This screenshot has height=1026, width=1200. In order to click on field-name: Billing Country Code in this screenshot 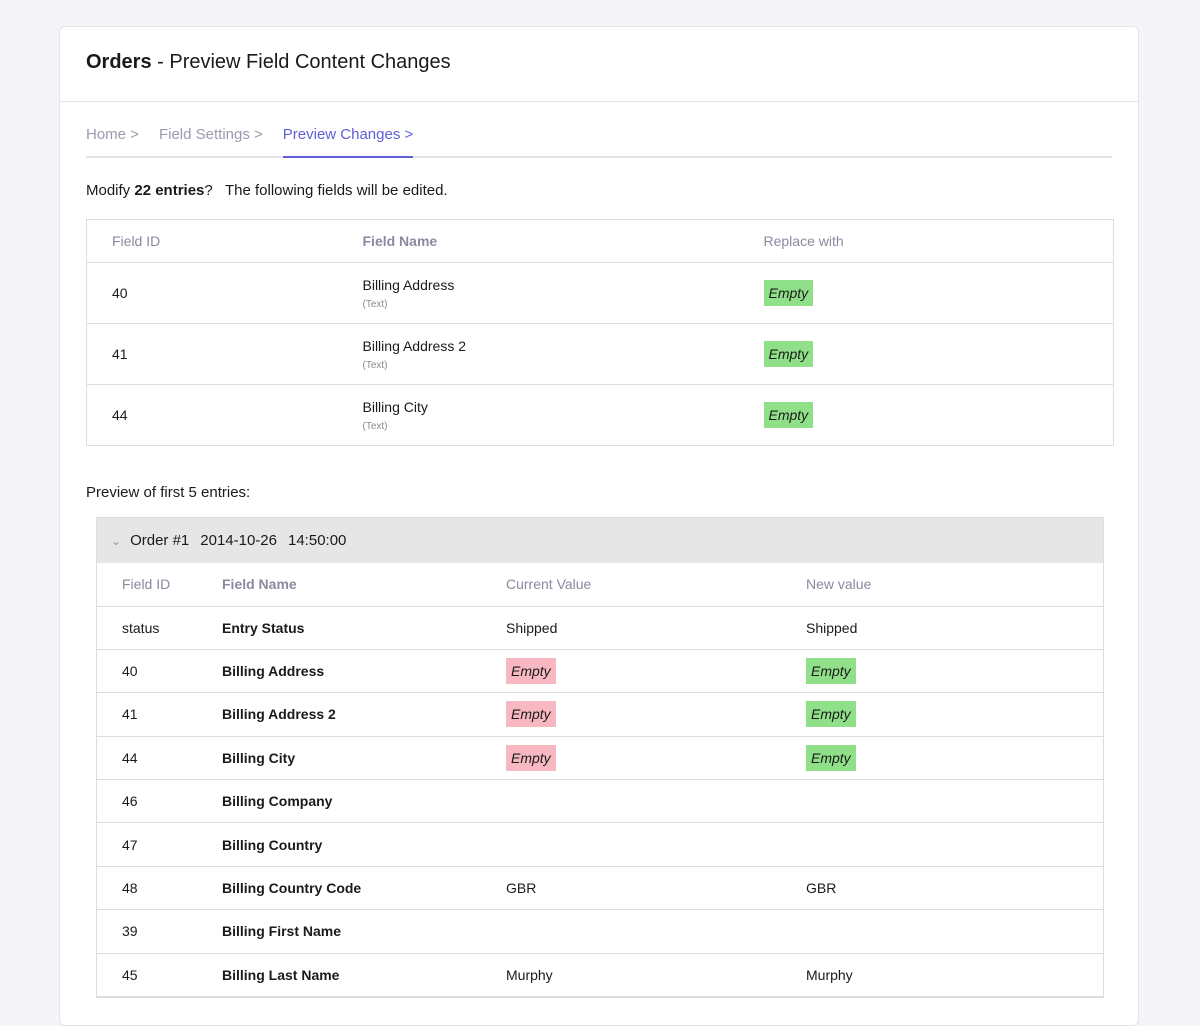, I will do `click(364, 888)`.